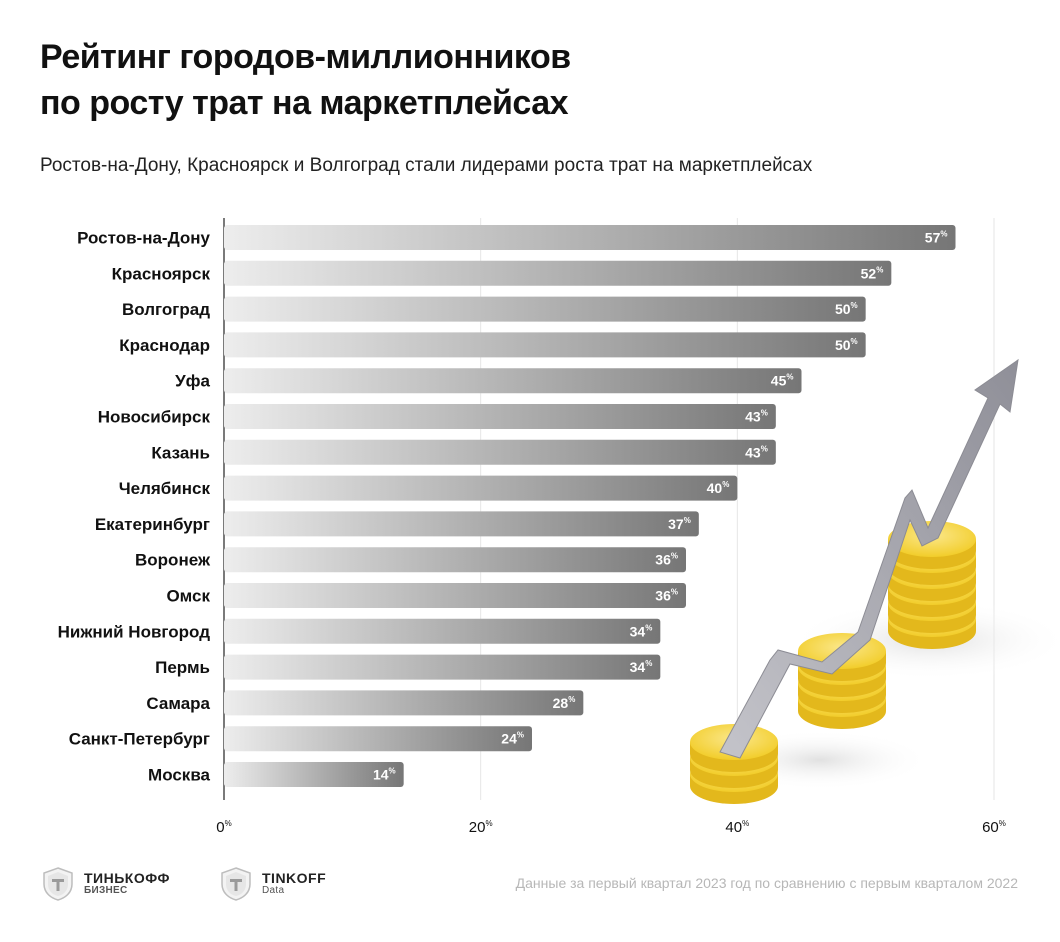  What do you see at coordinates (481, 827) in the screenshot?
I see `x-tick-label: 20%` at bounding box center [481, 827].